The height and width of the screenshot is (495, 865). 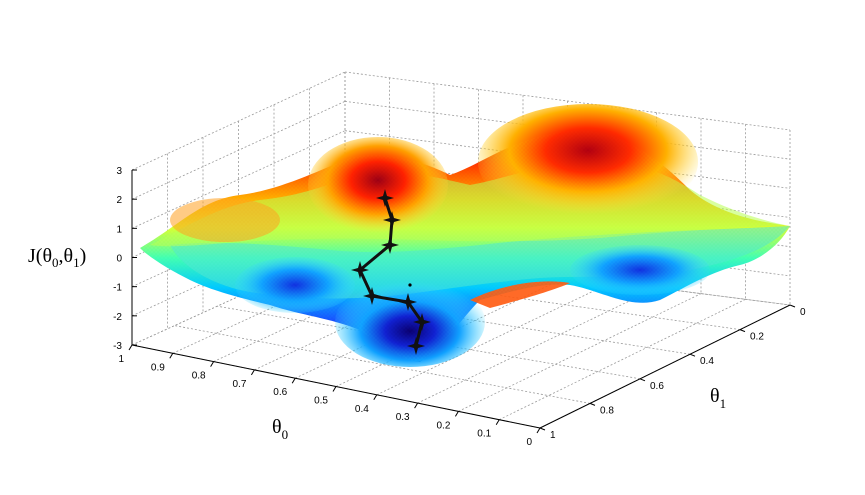 What do you see at coordinates (718, 398) in the screenshot?
I see `y-axis-label: θ1` at bounding box center [718, 398].